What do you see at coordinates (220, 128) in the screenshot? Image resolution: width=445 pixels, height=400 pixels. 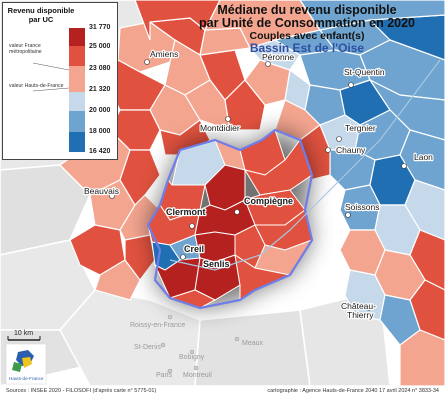 I see `city-label-montdidier: Montdidier` at bounding box center [220, 128].